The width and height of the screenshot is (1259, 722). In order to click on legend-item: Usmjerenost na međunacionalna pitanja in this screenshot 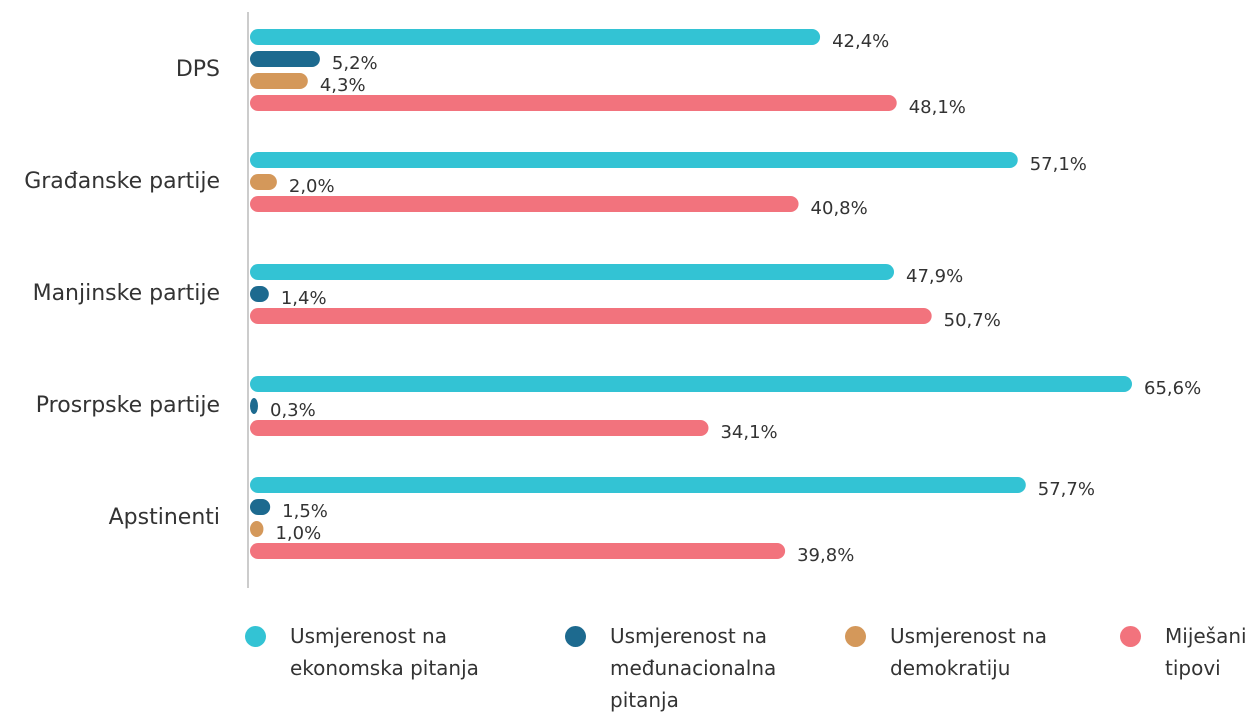, I will do `click(692, 668)`.